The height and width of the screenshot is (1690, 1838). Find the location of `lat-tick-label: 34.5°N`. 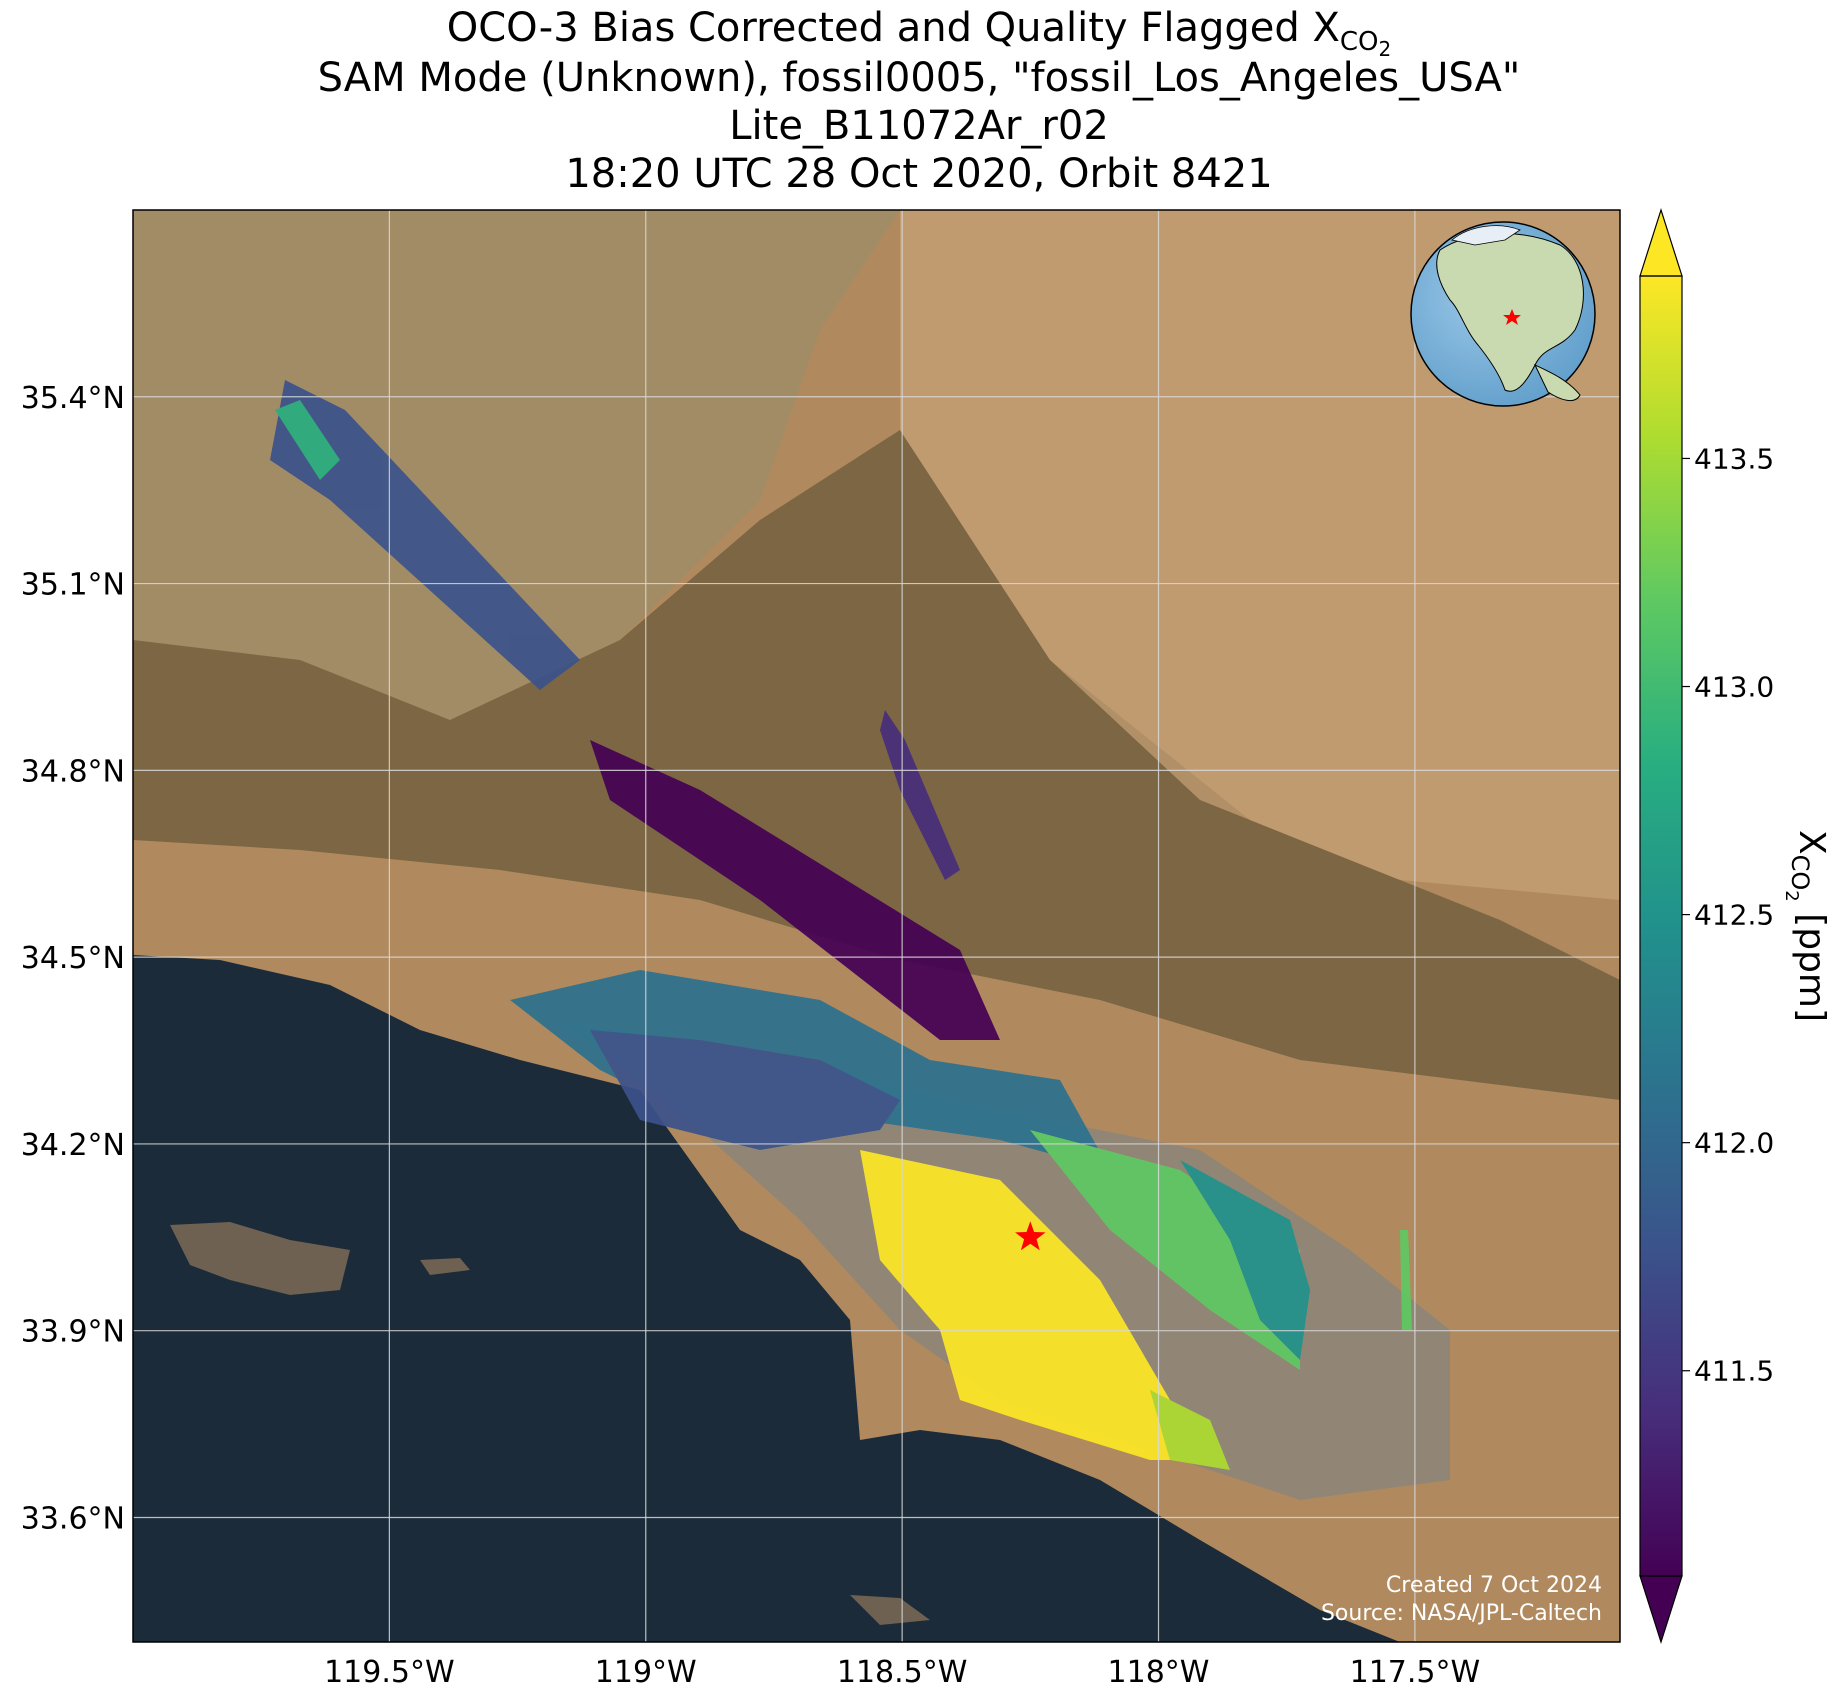

lat-tick-label: 34.5°N is located at coordinates (73, 958).